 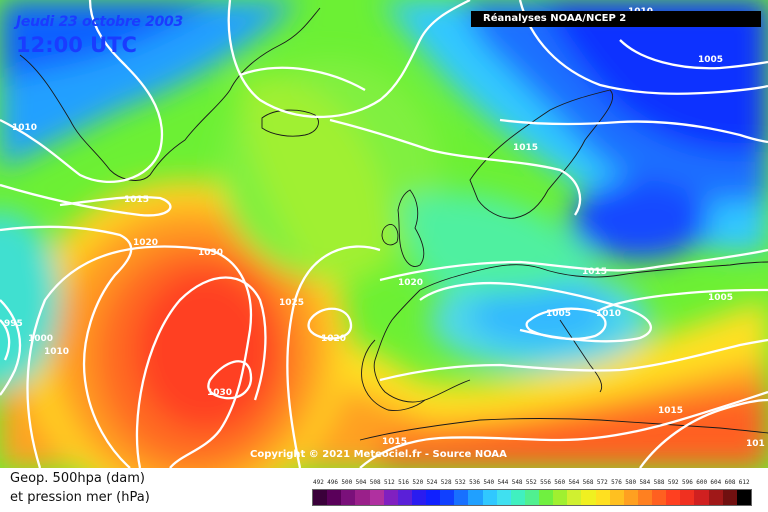 I want to click on scale-tick-label: 552, so click(x=531, y=482).